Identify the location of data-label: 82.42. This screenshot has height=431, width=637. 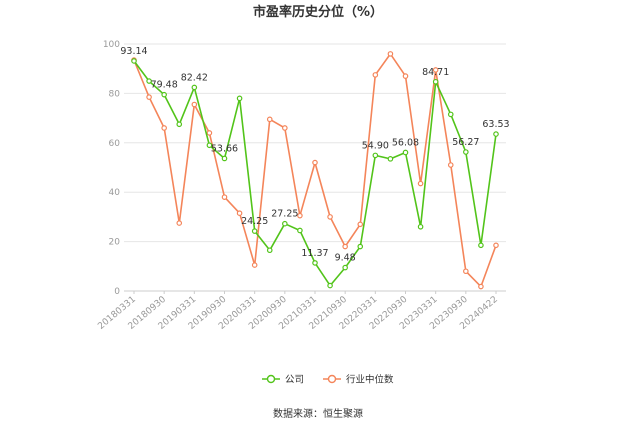
(194, 77).